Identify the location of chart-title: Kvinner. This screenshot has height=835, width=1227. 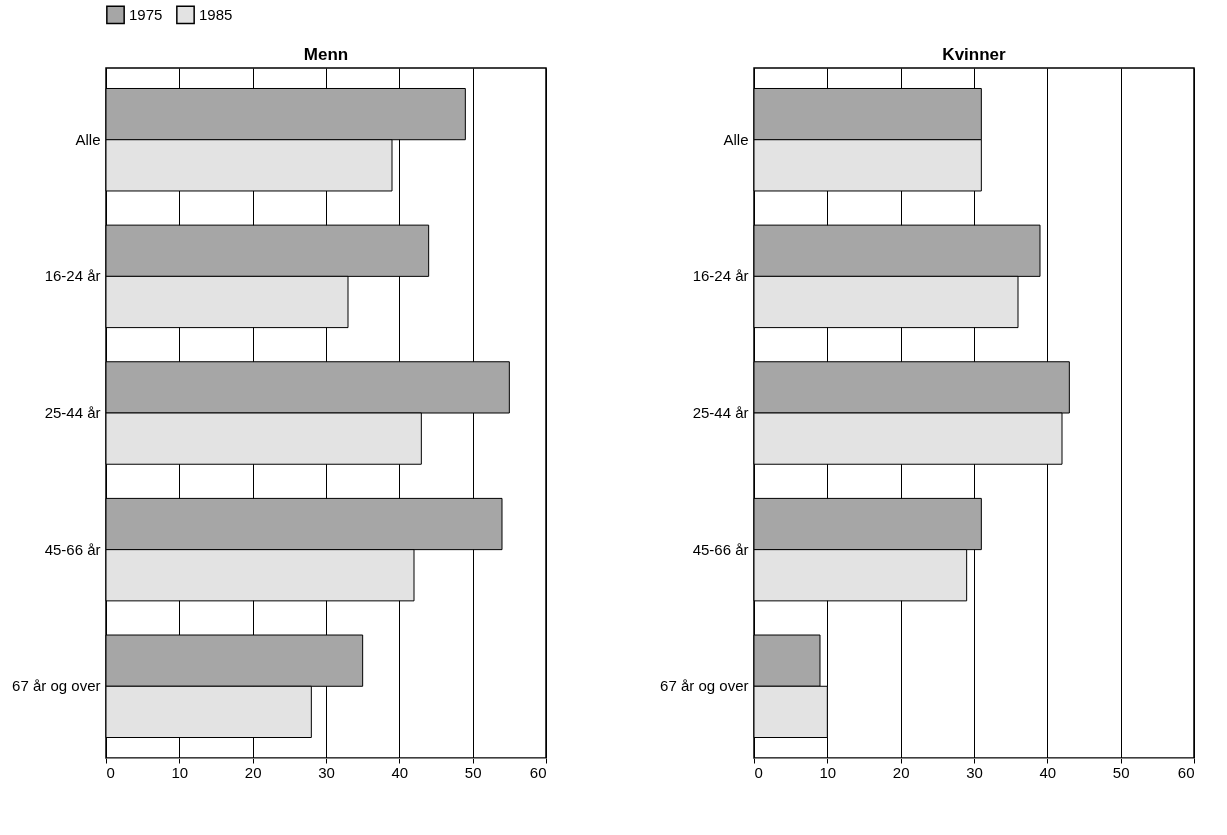
(974, 54).